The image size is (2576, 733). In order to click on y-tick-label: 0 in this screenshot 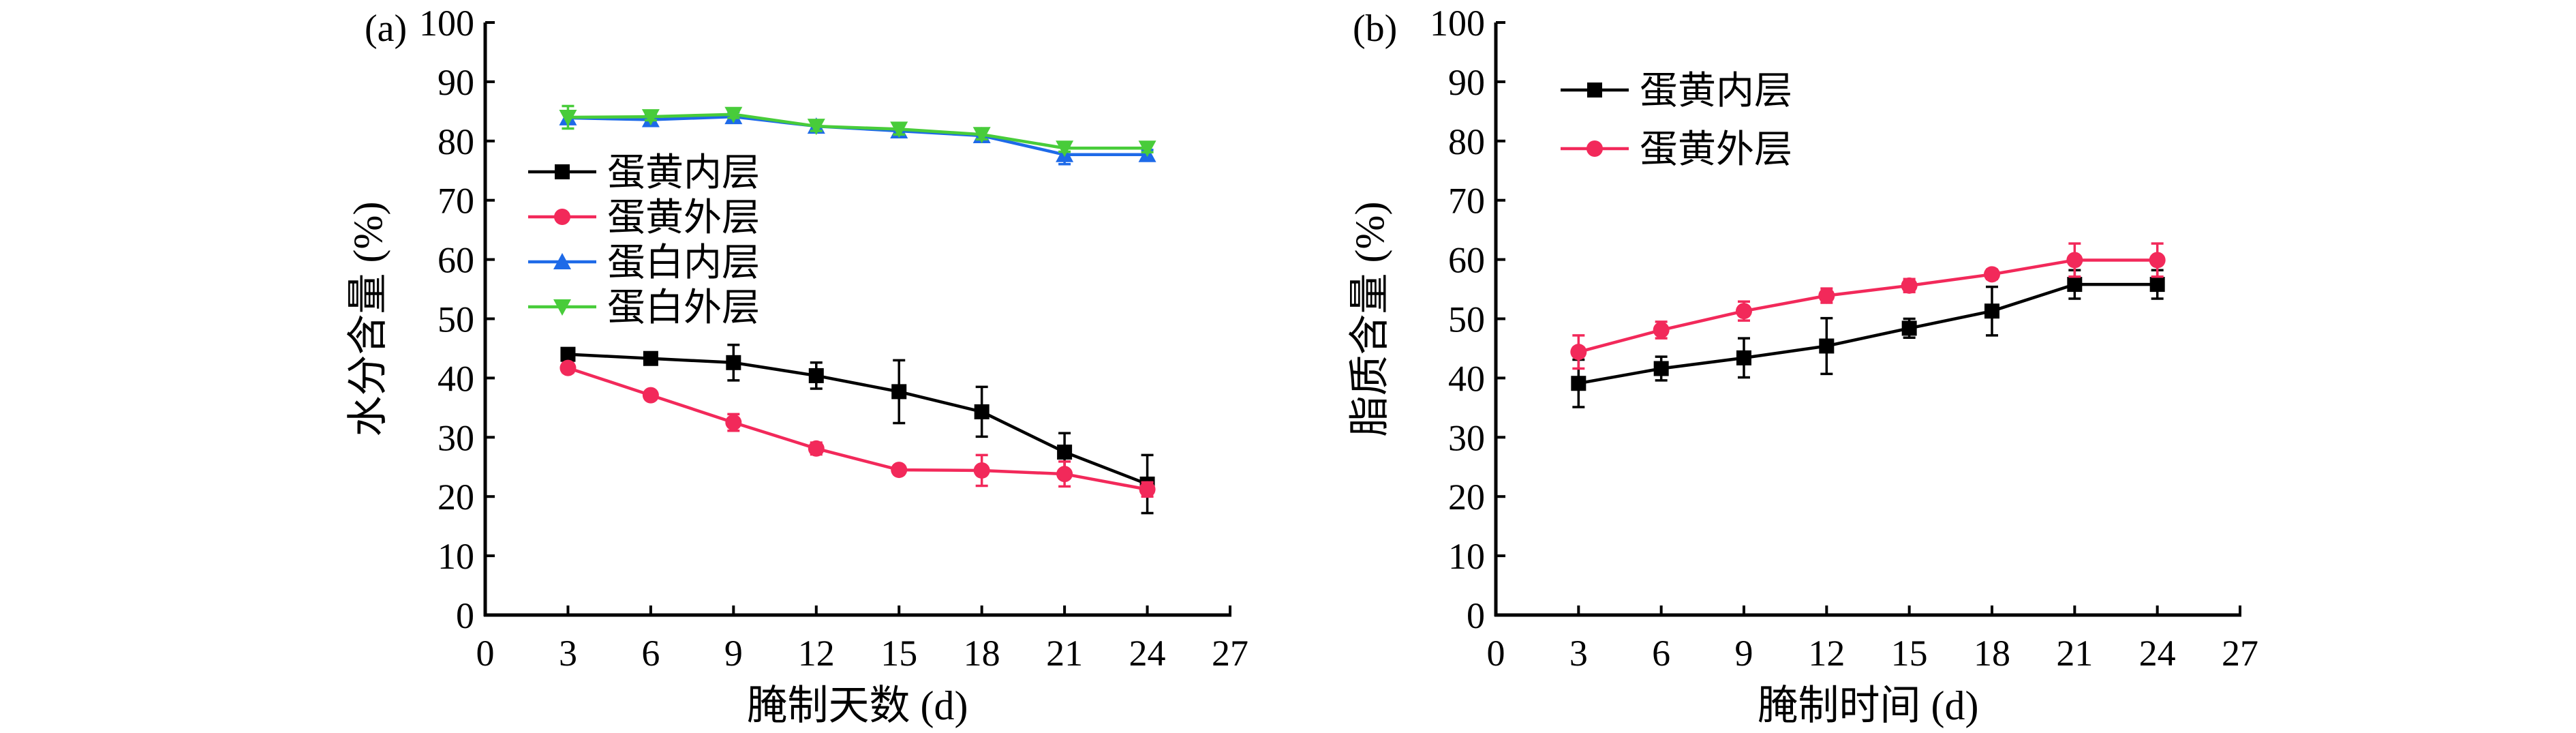, I will do `click(1476, 615)`.